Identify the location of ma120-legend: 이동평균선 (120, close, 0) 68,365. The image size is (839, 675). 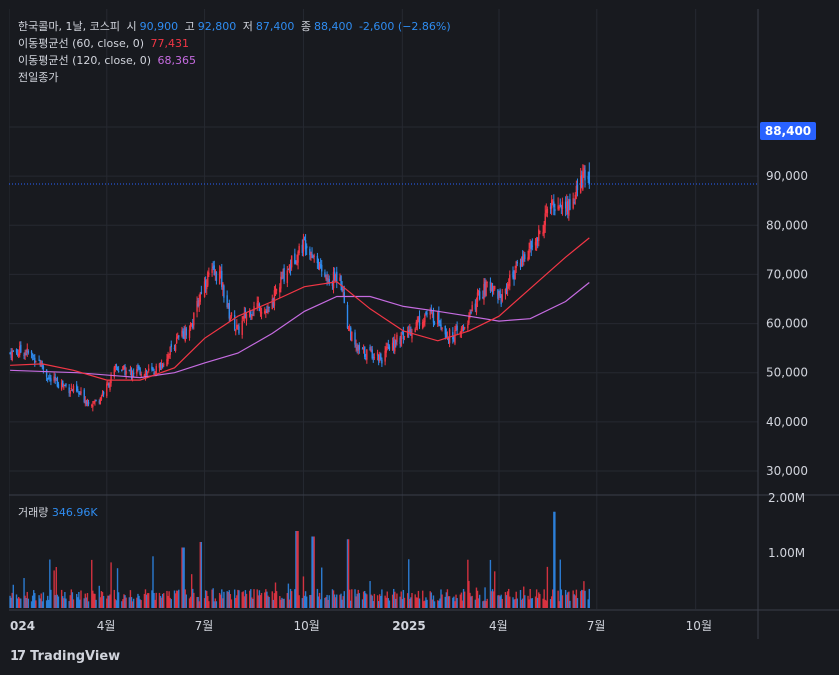
(108, 61).